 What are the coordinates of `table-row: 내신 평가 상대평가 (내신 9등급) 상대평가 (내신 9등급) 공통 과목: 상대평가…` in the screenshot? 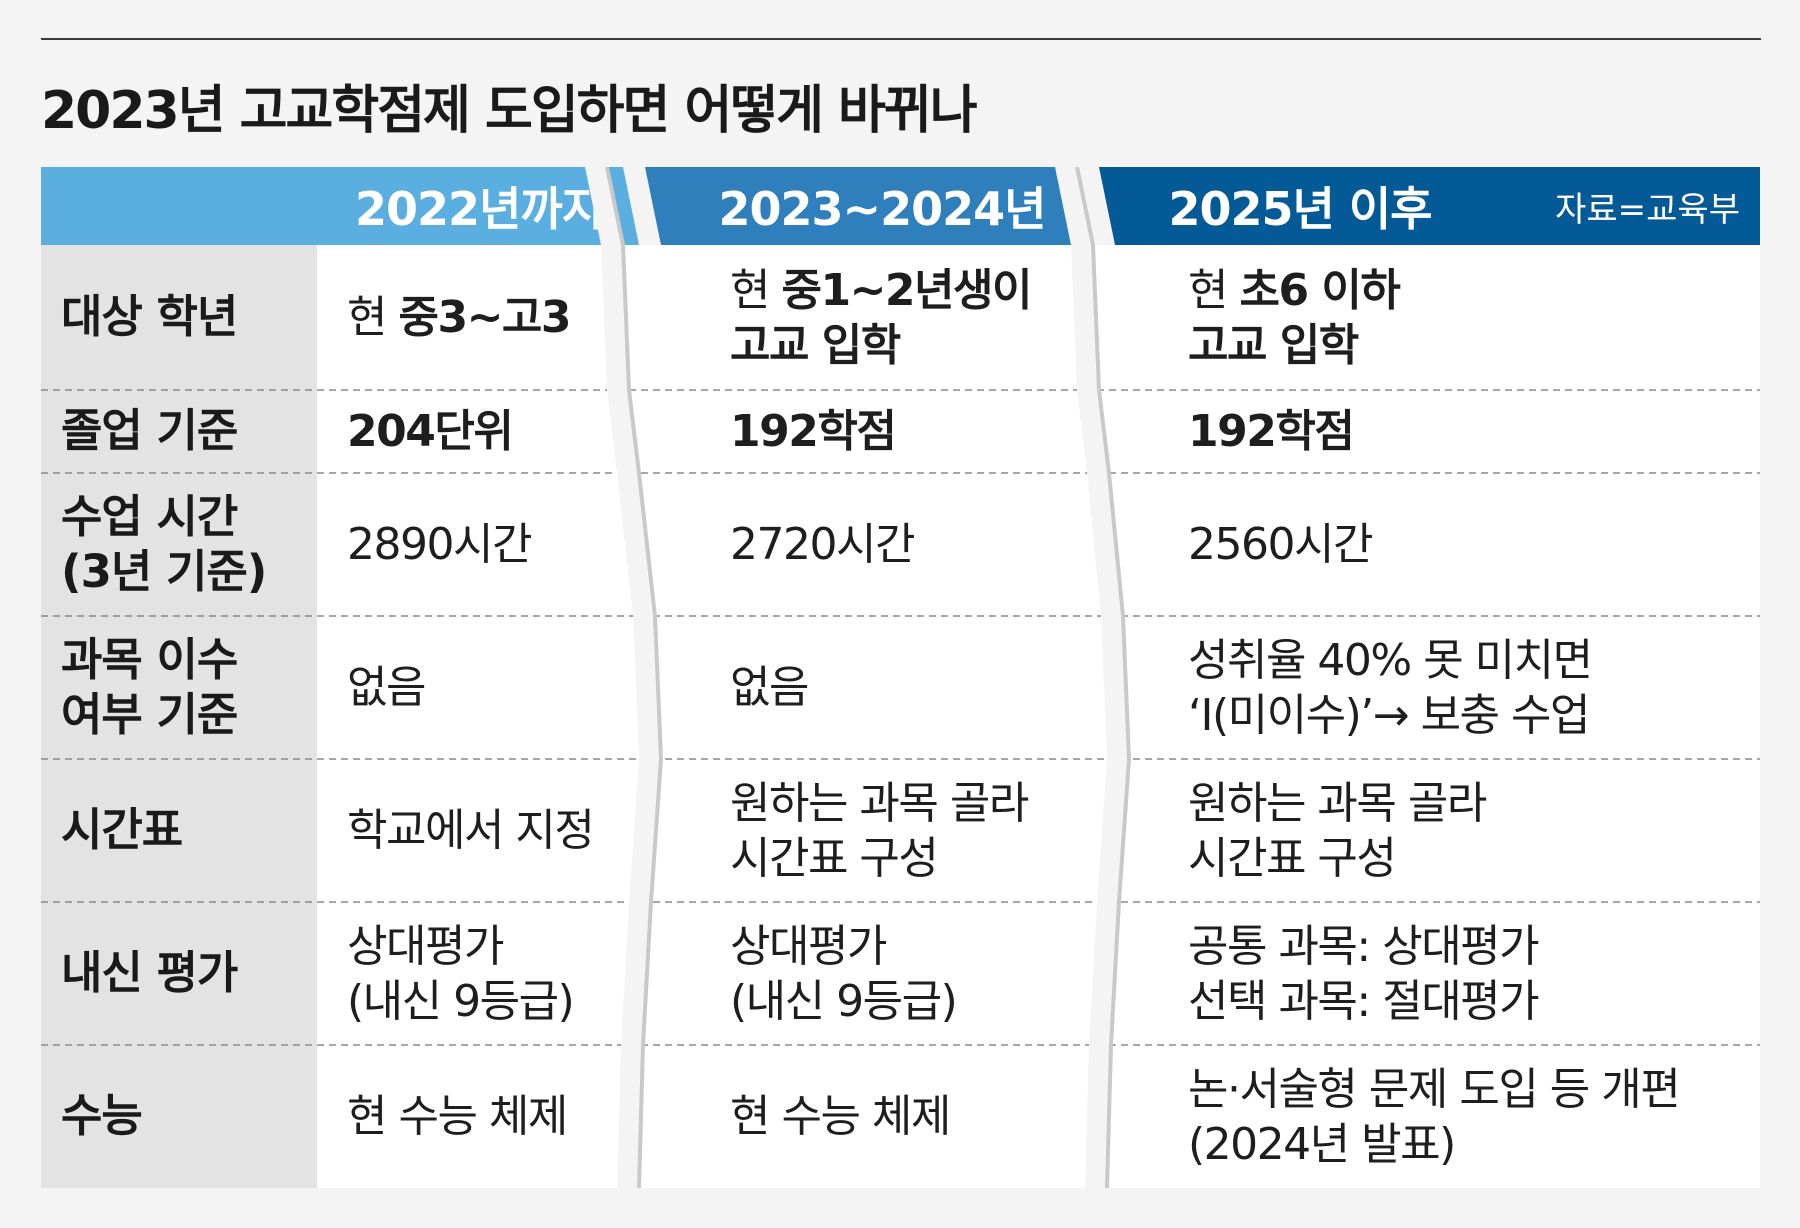 It's located at (900, 973).